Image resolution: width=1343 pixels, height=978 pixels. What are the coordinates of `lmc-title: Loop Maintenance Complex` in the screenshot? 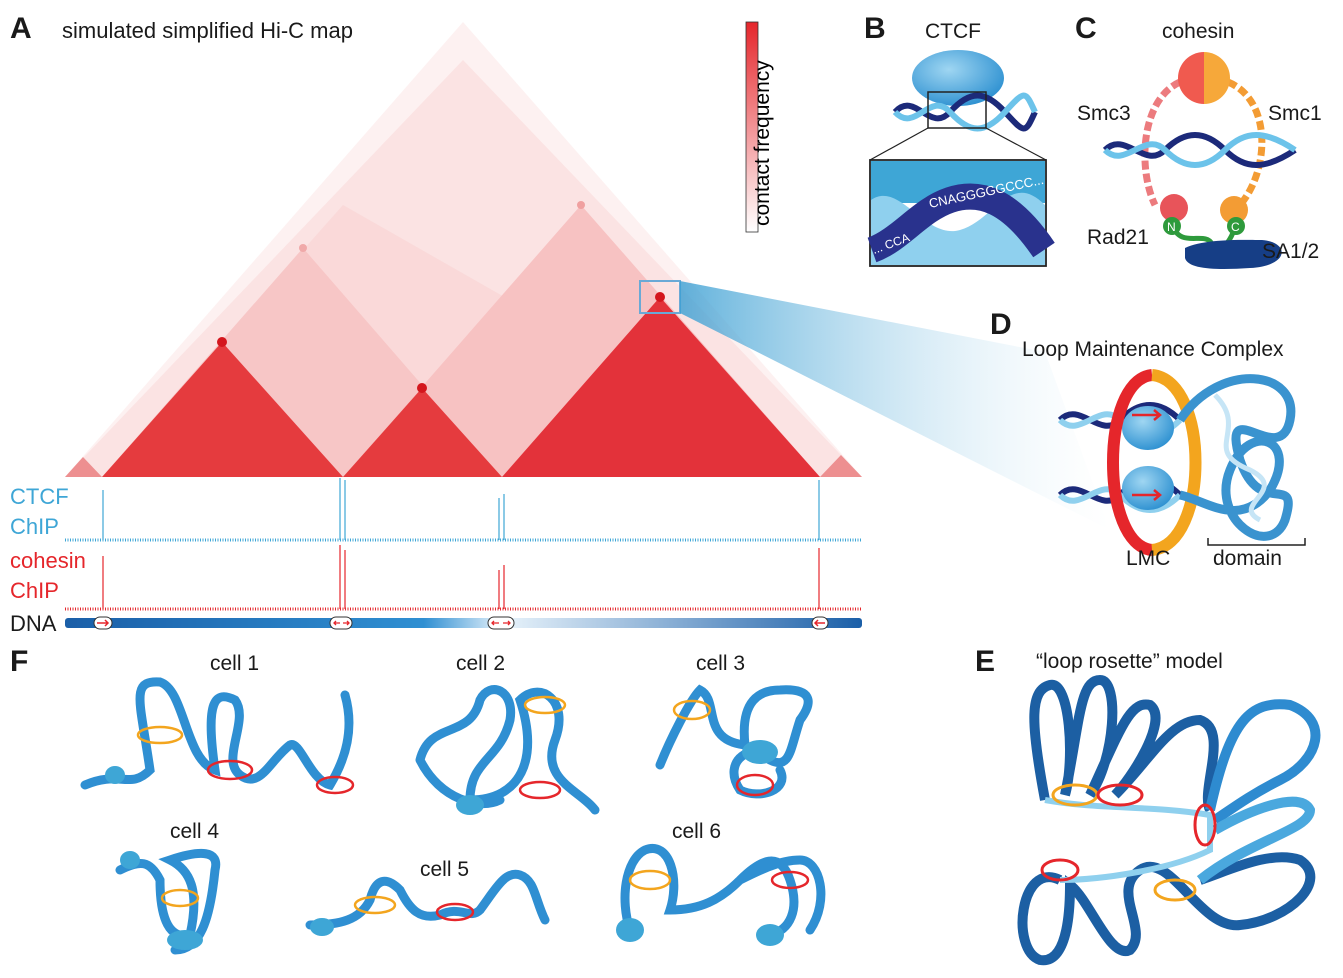 It's located at (1153, 349).